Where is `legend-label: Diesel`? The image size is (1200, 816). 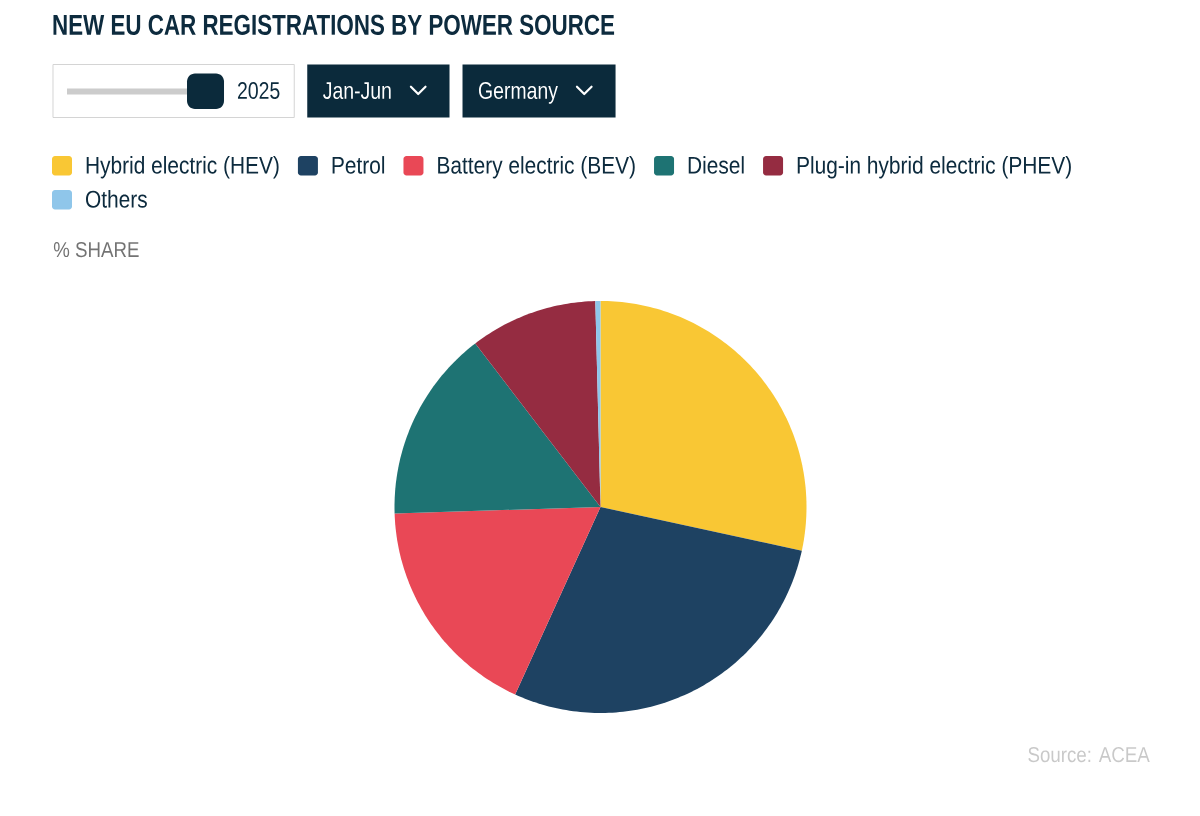 legend-label: Diesel is located at coordinates (716, 165).